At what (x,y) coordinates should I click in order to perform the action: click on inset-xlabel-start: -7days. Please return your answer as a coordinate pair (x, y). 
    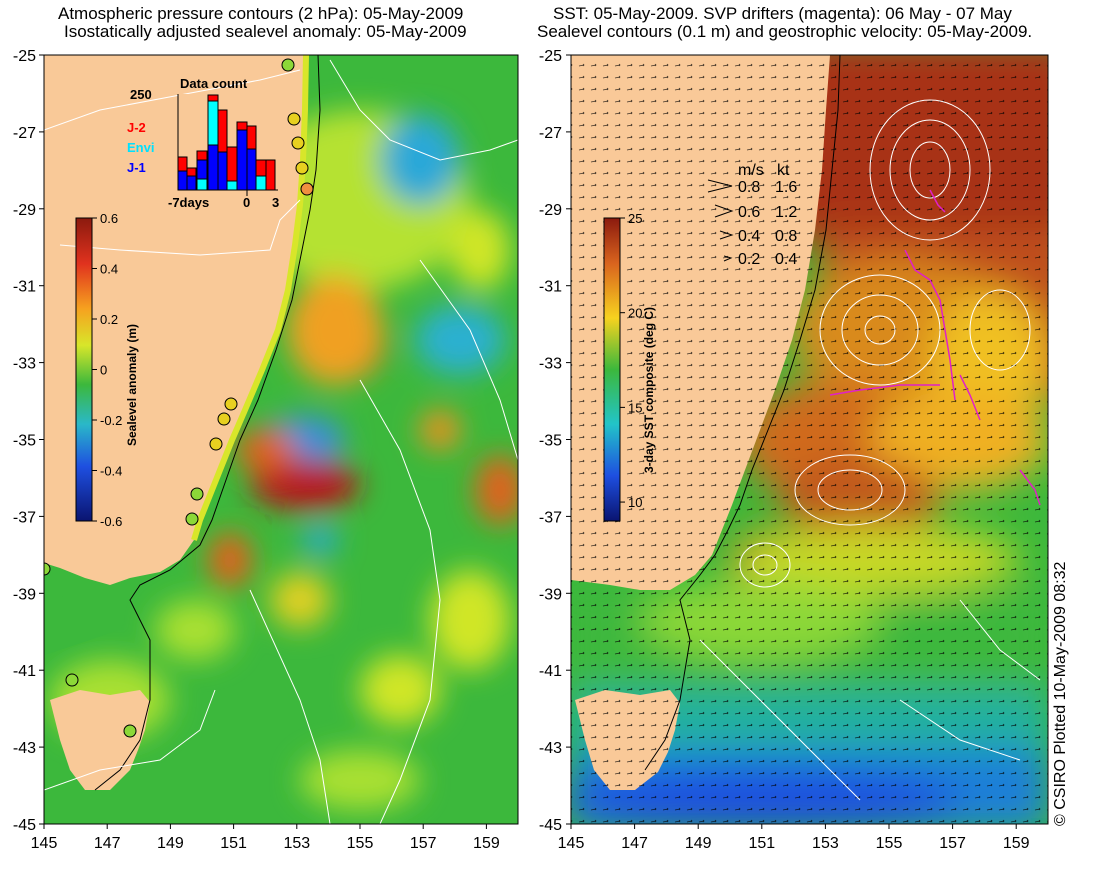
    Looking at the image, I should click on (188, 202).